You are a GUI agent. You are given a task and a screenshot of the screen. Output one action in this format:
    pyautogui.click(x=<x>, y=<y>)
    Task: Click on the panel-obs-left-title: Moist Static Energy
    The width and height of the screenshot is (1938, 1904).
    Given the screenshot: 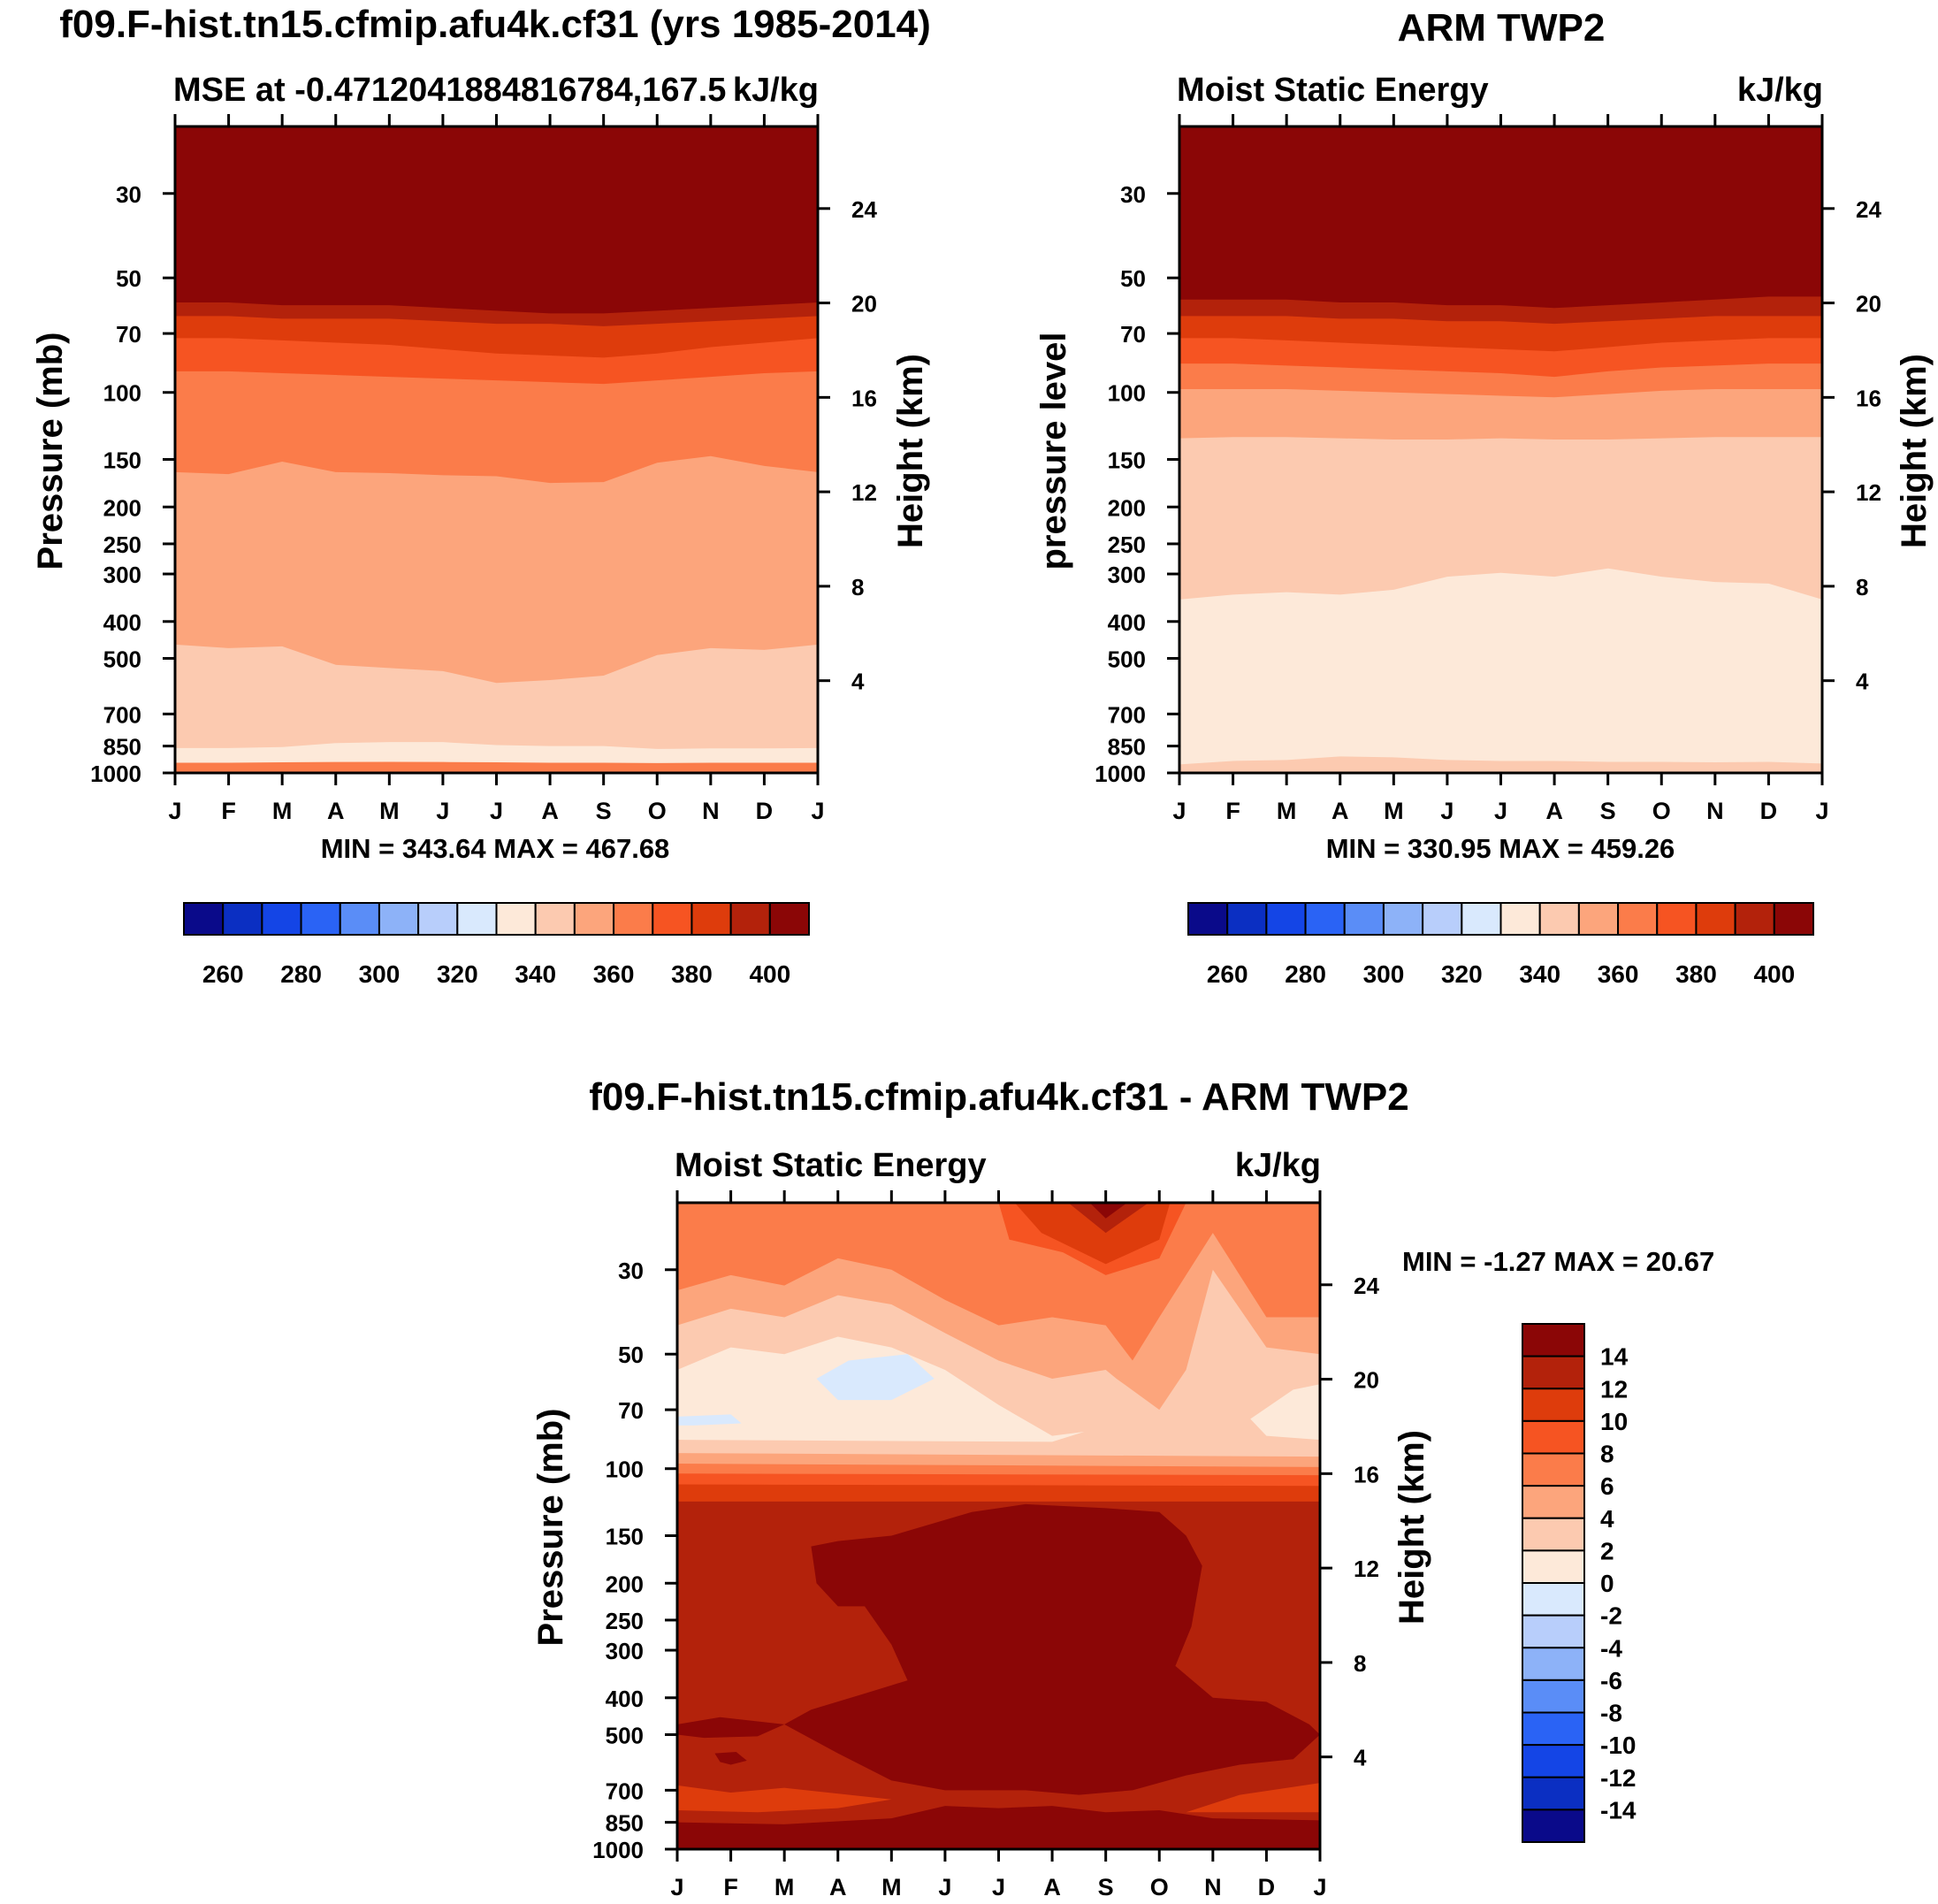 What is the action you would take?
    pyautogui.click(x=1333, y=90)
    